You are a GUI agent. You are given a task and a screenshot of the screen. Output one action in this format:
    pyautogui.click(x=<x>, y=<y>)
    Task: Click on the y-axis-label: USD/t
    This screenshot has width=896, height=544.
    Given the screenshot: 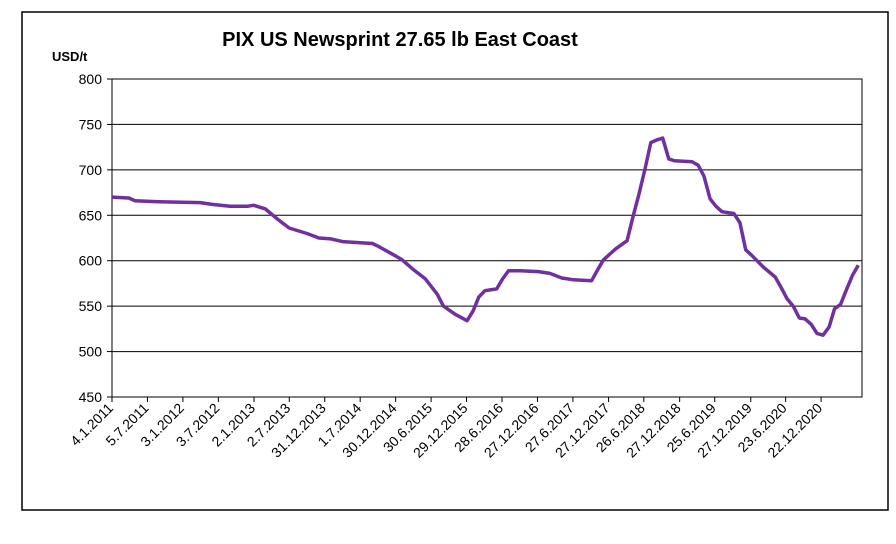 What is the action you would take?
    pyautogui.click(x=70, y=56)
    